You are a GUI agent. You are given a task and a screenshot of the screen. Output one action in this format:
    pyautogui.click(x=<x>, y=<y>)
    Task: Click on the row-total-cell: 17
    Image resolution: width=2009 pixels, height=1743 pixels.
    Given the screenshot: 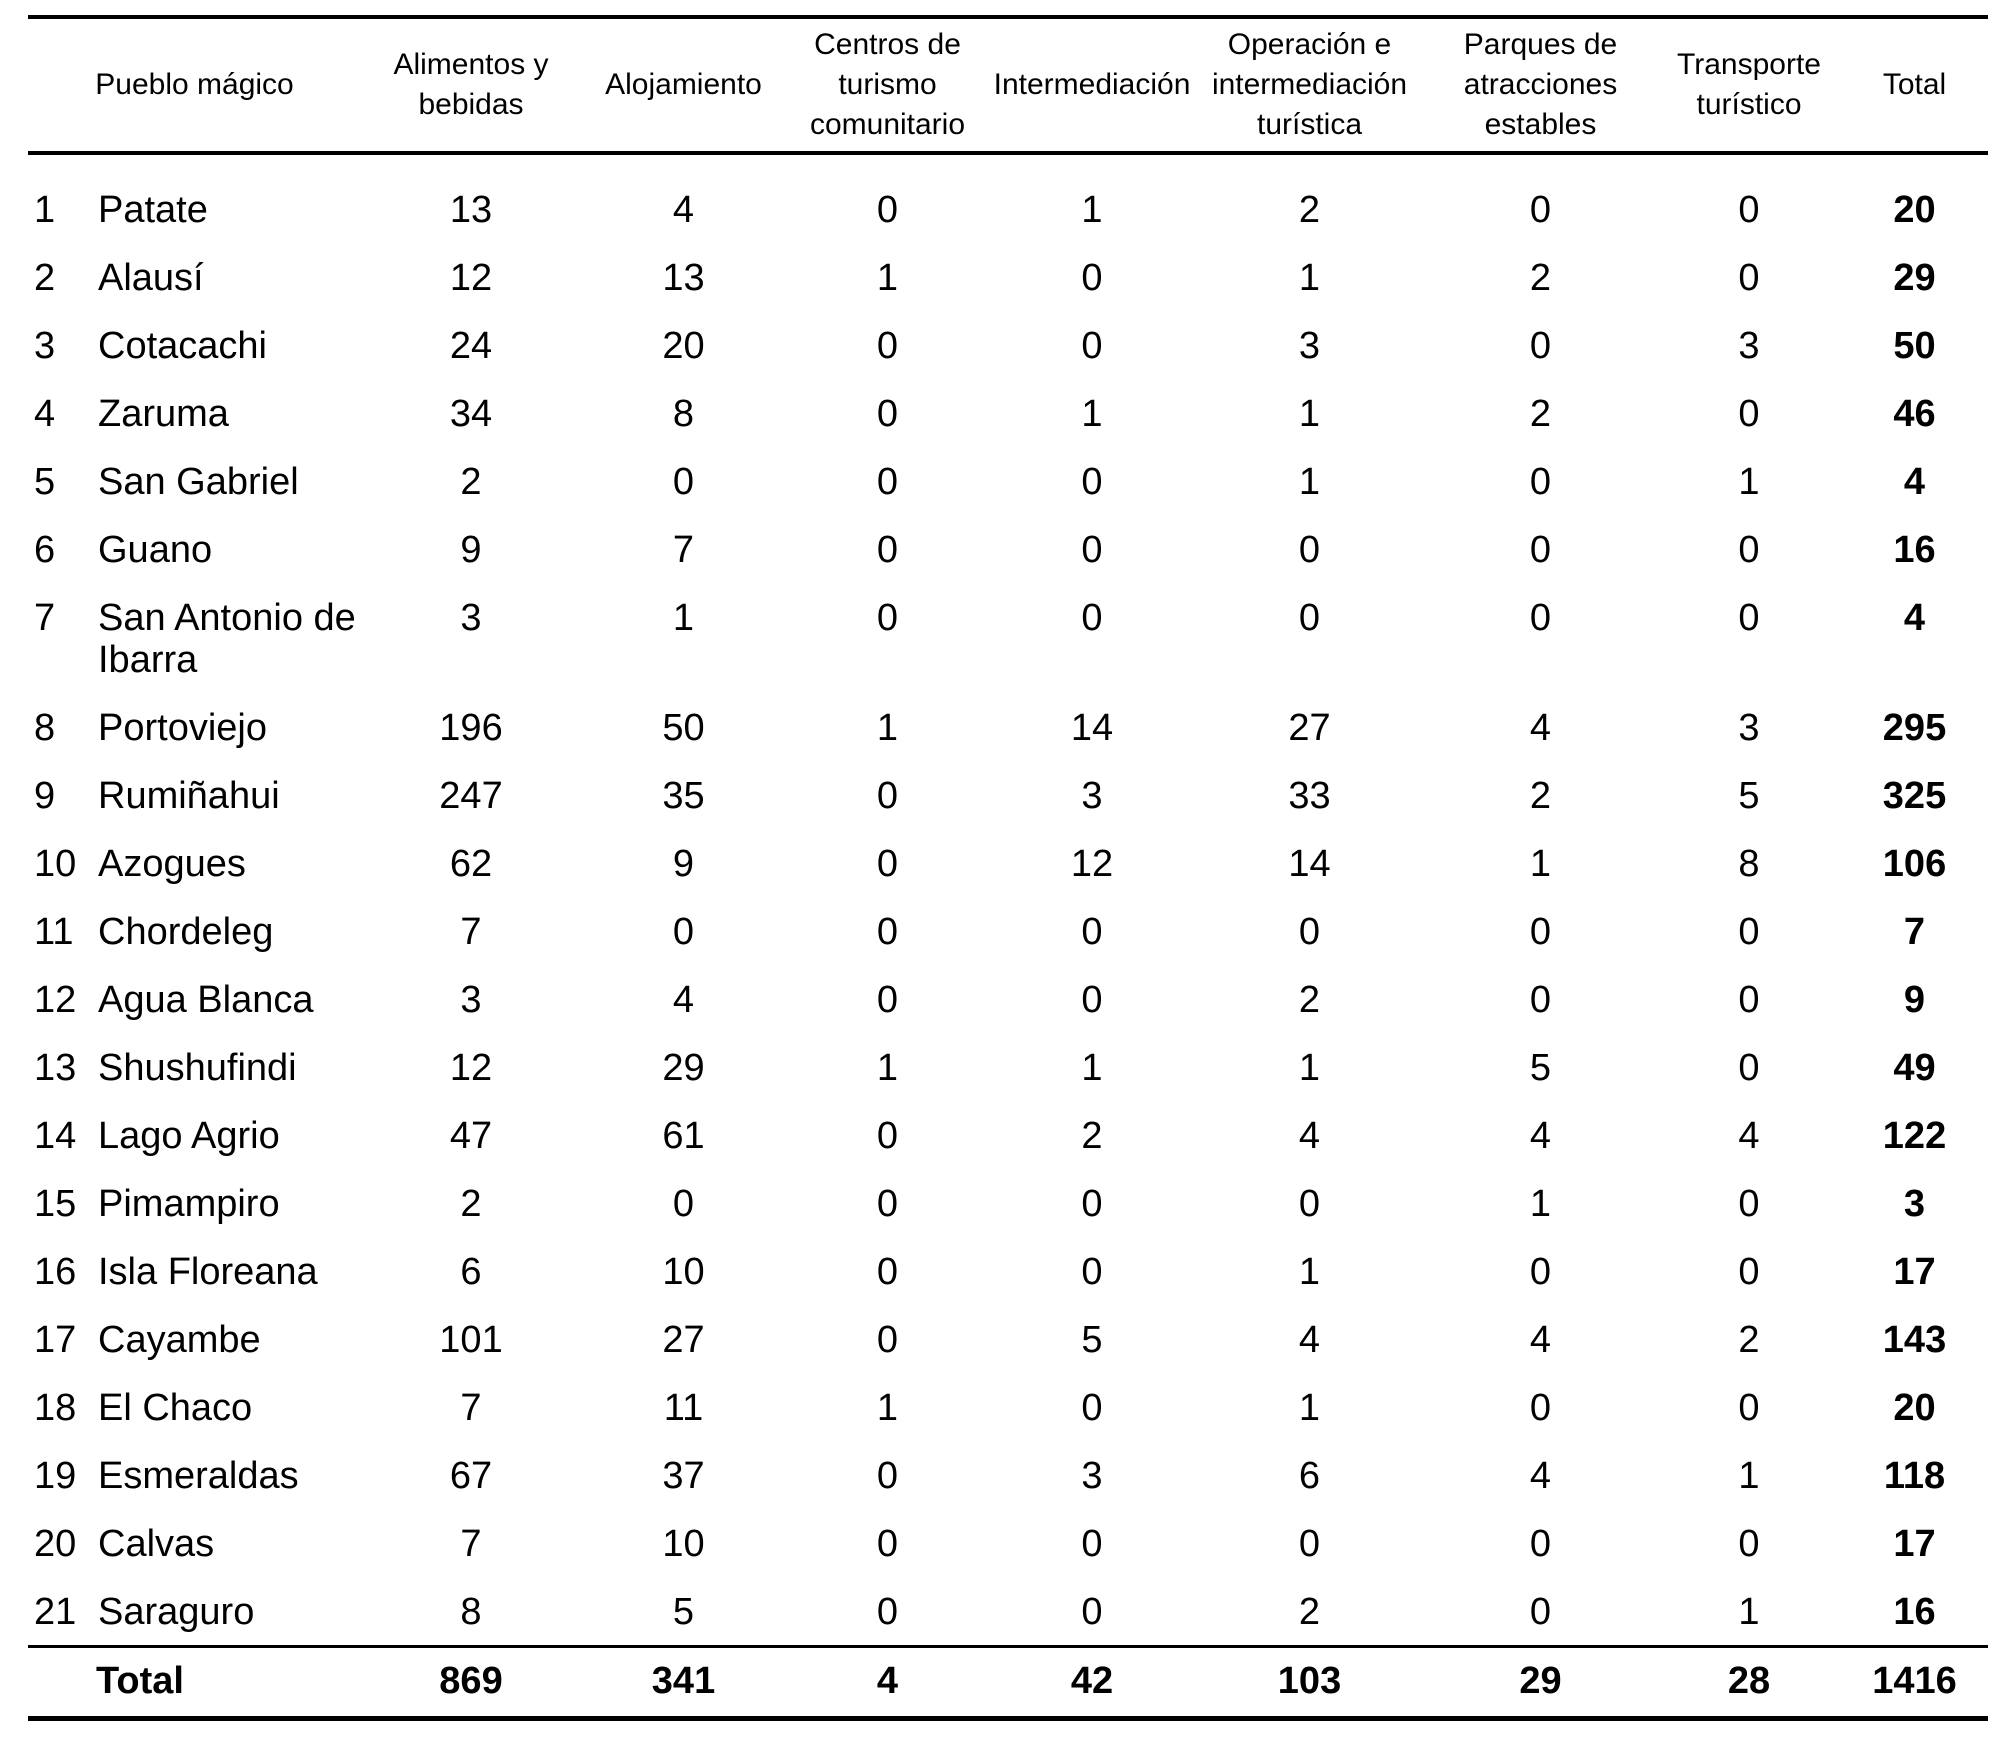 What is the action you would take?
    pyautogui.click(x=1914, y=1272)
    